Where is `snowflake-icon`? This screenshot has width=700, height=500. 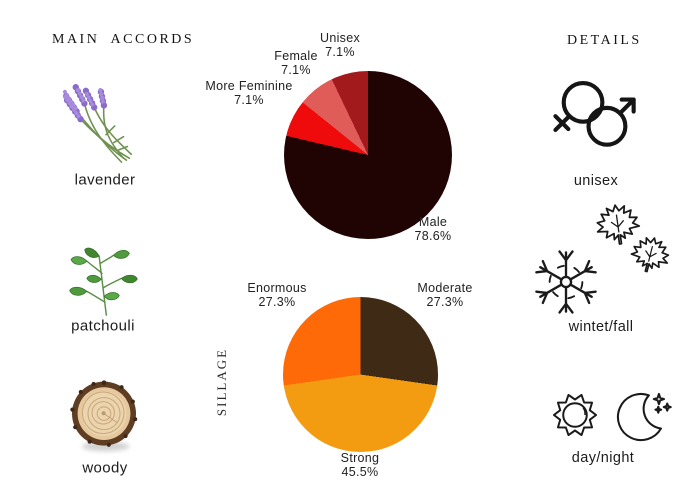 snowflake-icon is located at coordinates (566, 282).